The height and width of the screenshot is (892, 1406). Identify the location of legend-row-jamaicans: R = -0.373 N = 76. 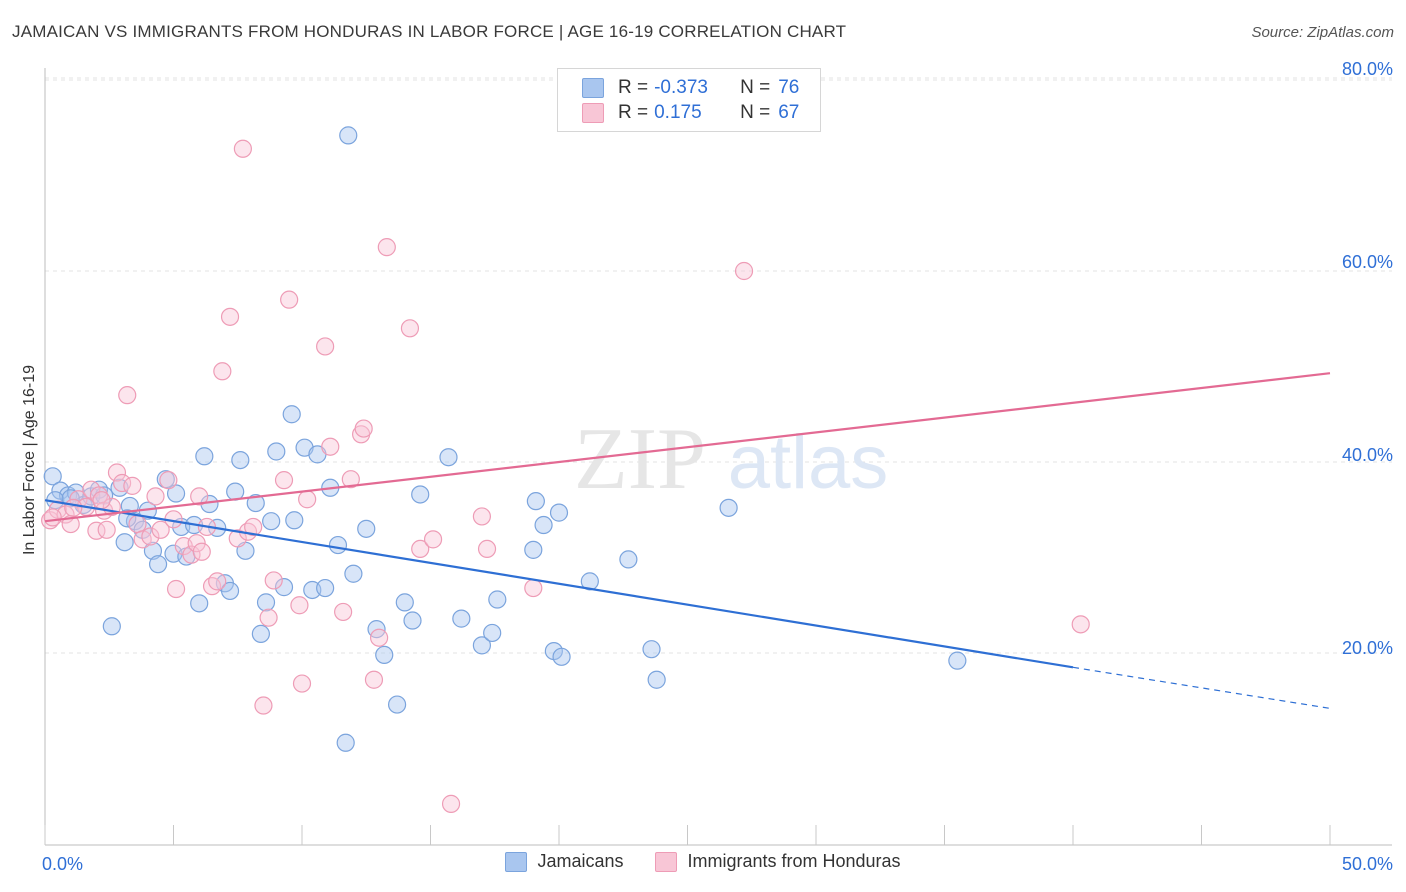
(690, 88).